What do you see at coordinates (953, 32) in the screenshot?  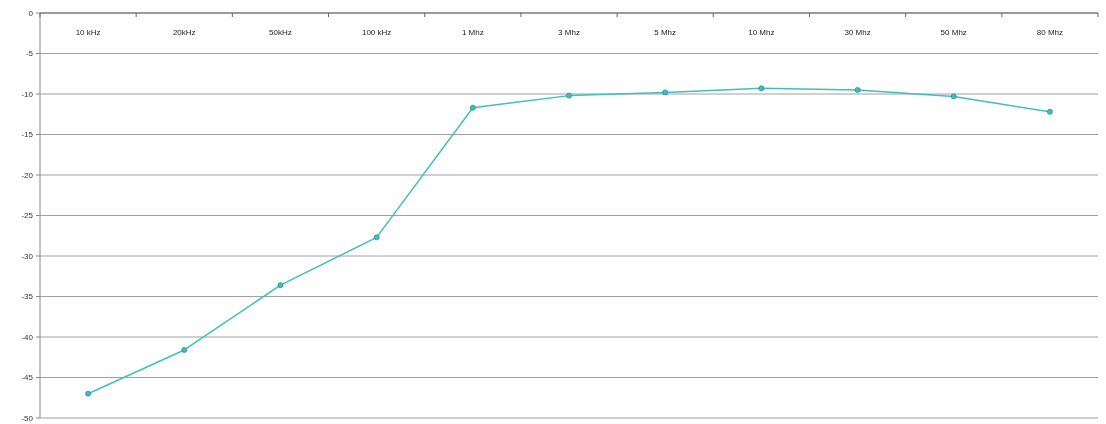 I see `x-tick-label: 50 Mhz` at bounding box center [953, 32].